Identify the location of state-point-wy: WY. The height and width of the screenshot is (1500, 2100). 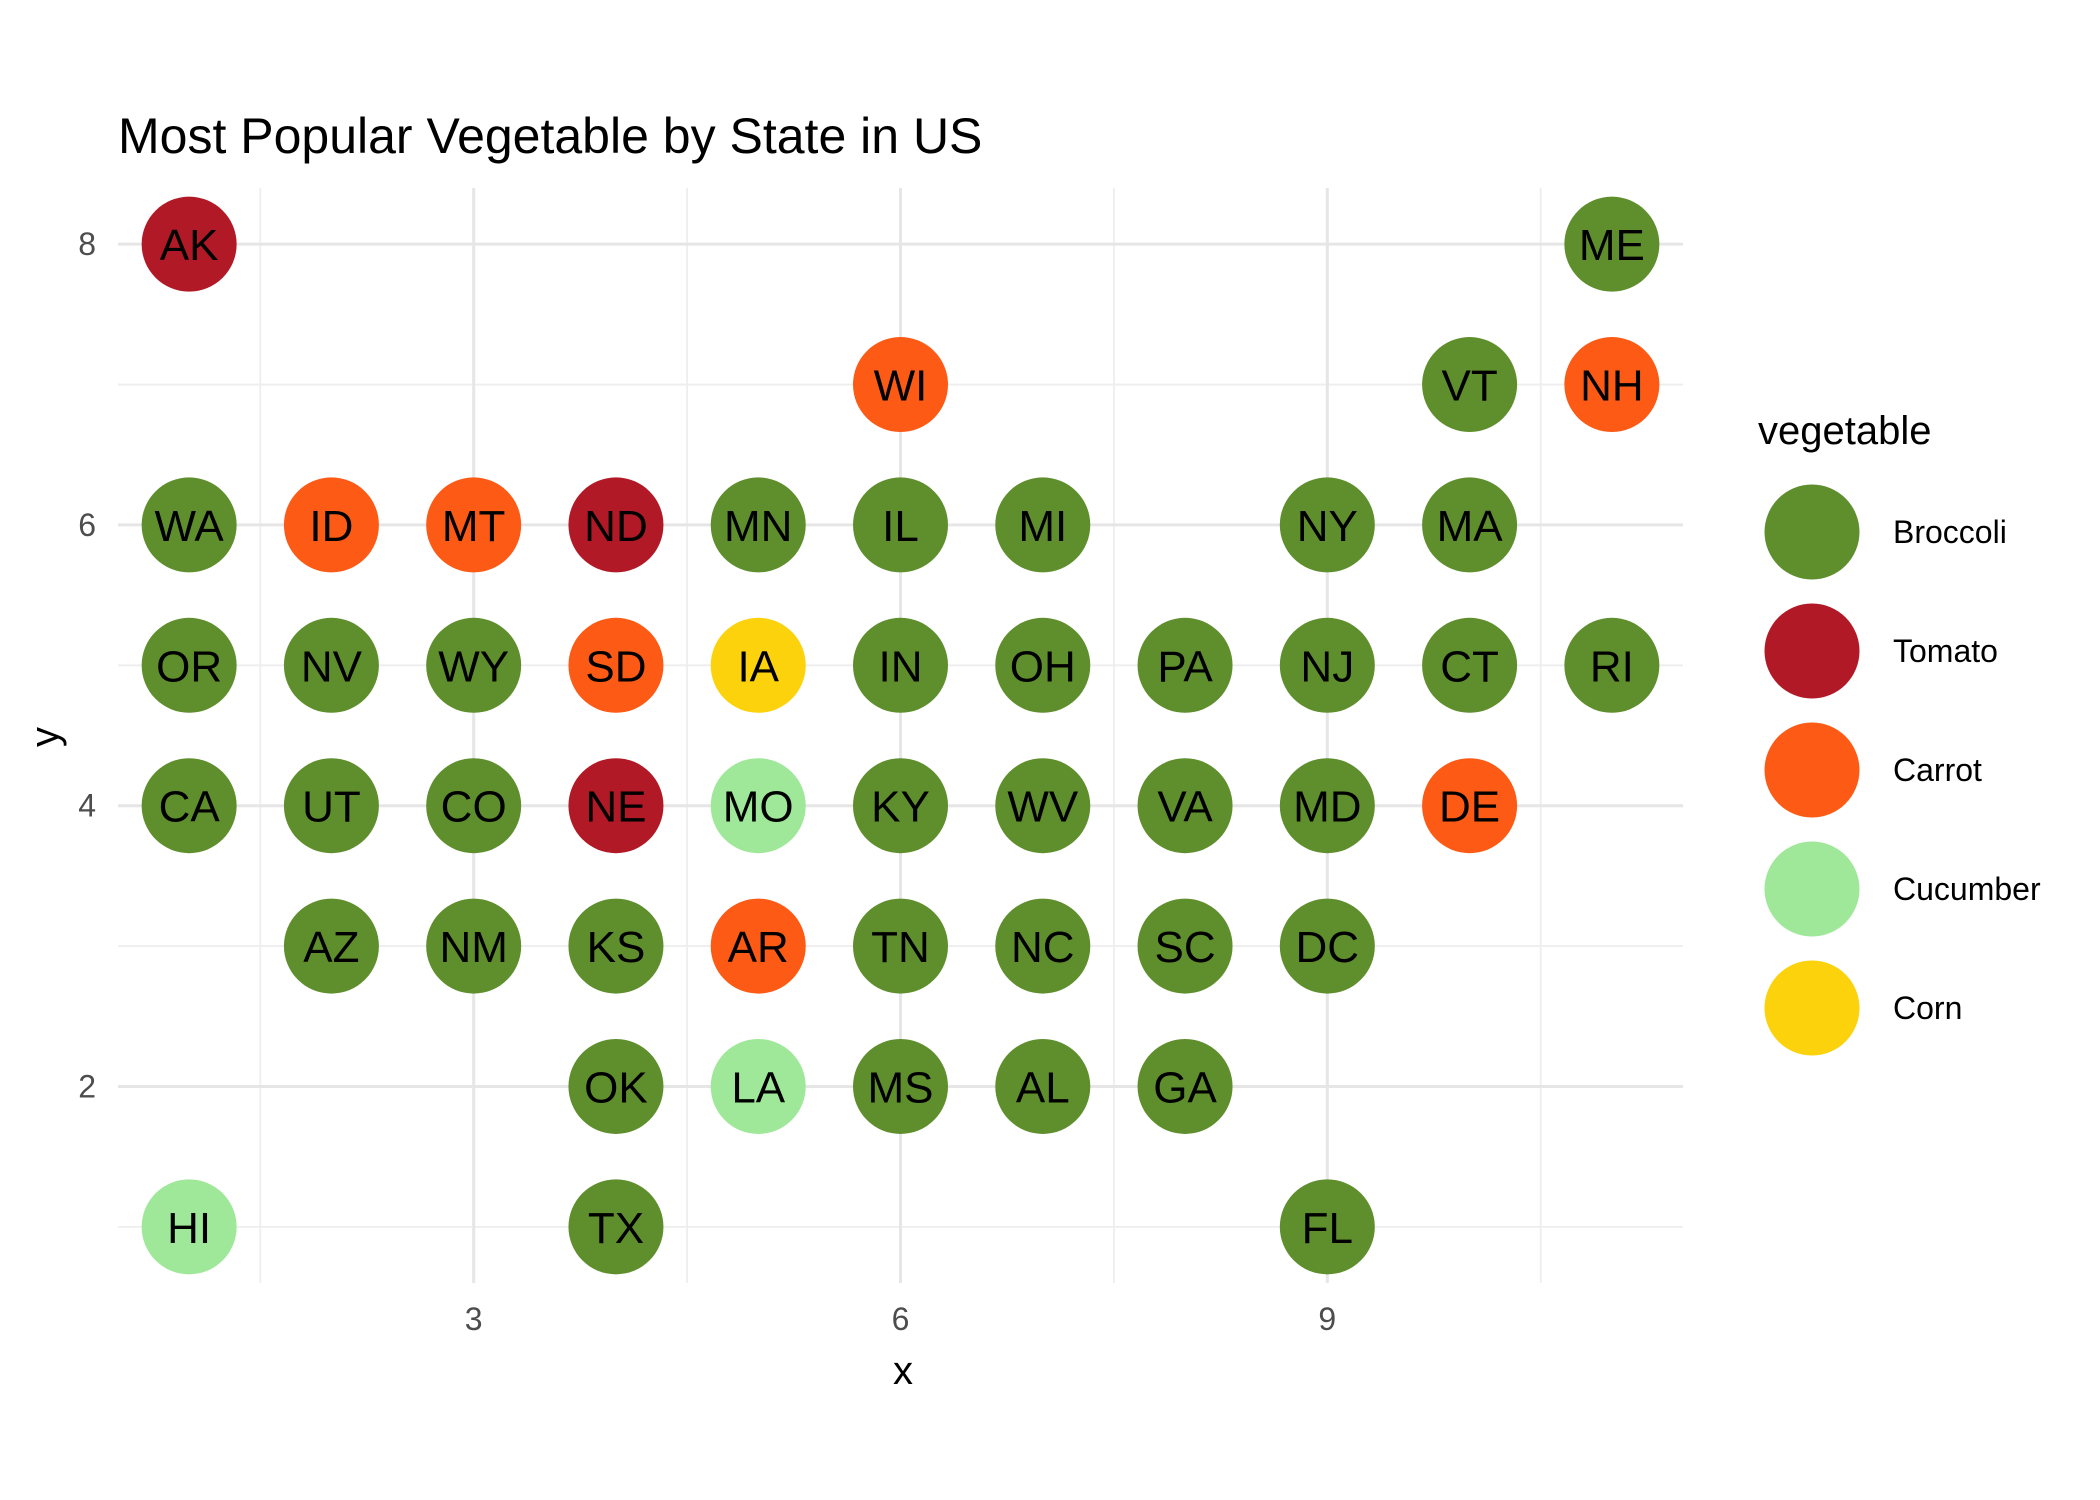
(474, 665).